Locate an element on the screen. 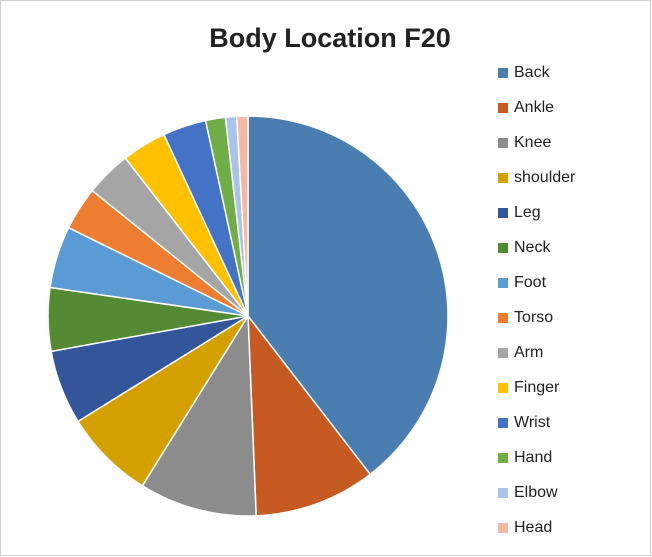  legend-label: Wrist is located at coordinates (532, 422).